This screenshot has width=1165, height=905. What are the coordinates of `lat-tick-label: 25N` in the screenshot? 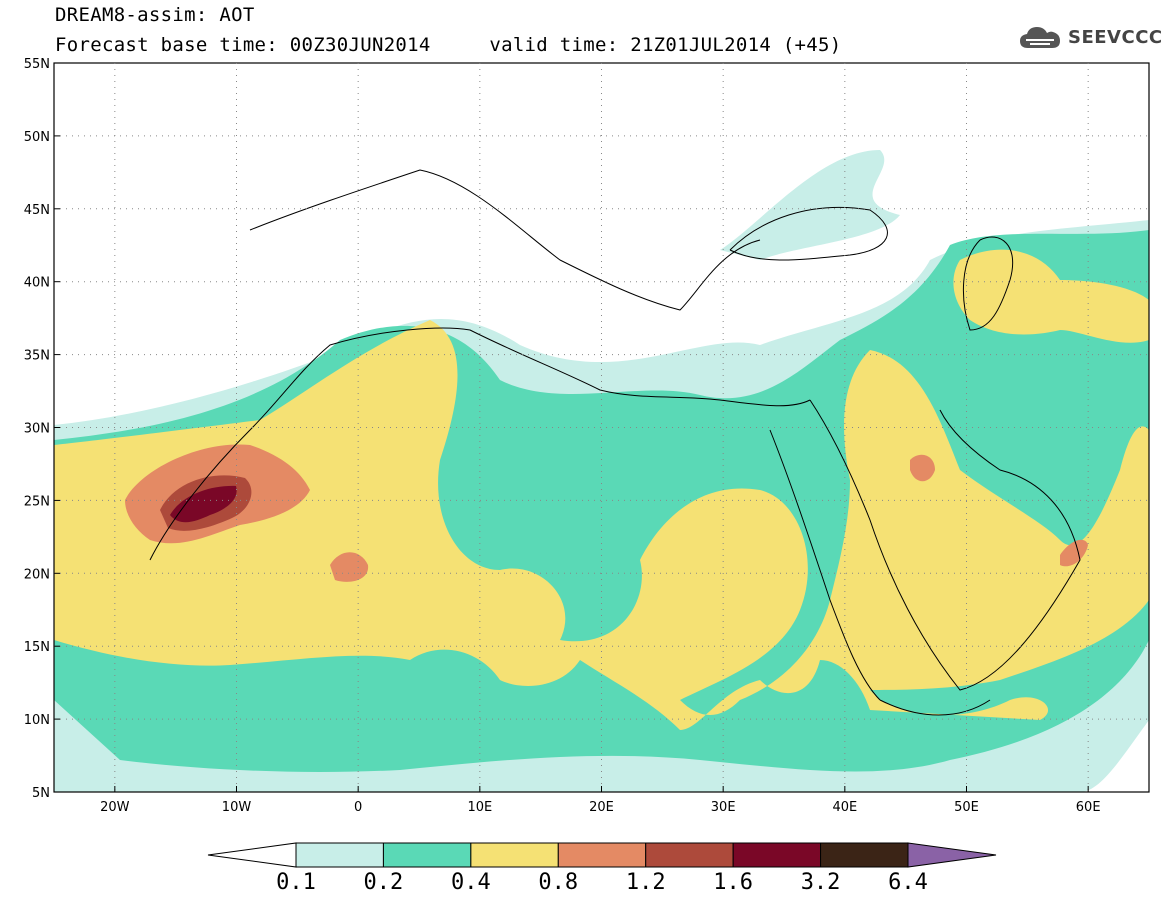 It's located at (37, 501).